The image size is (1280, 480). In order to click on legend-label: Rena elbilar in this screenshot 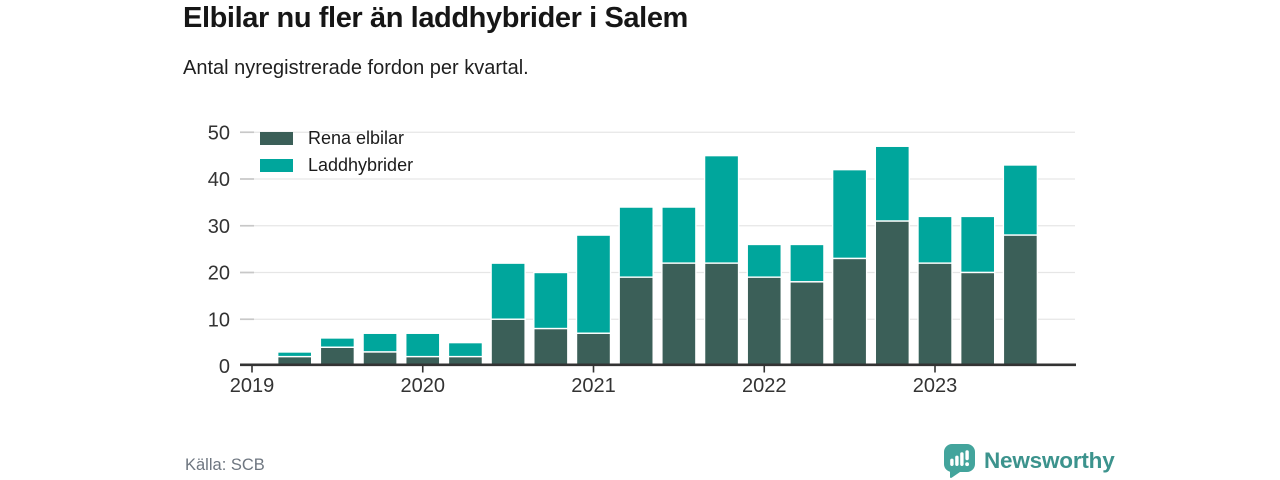, I will do `click(356, 138)`.